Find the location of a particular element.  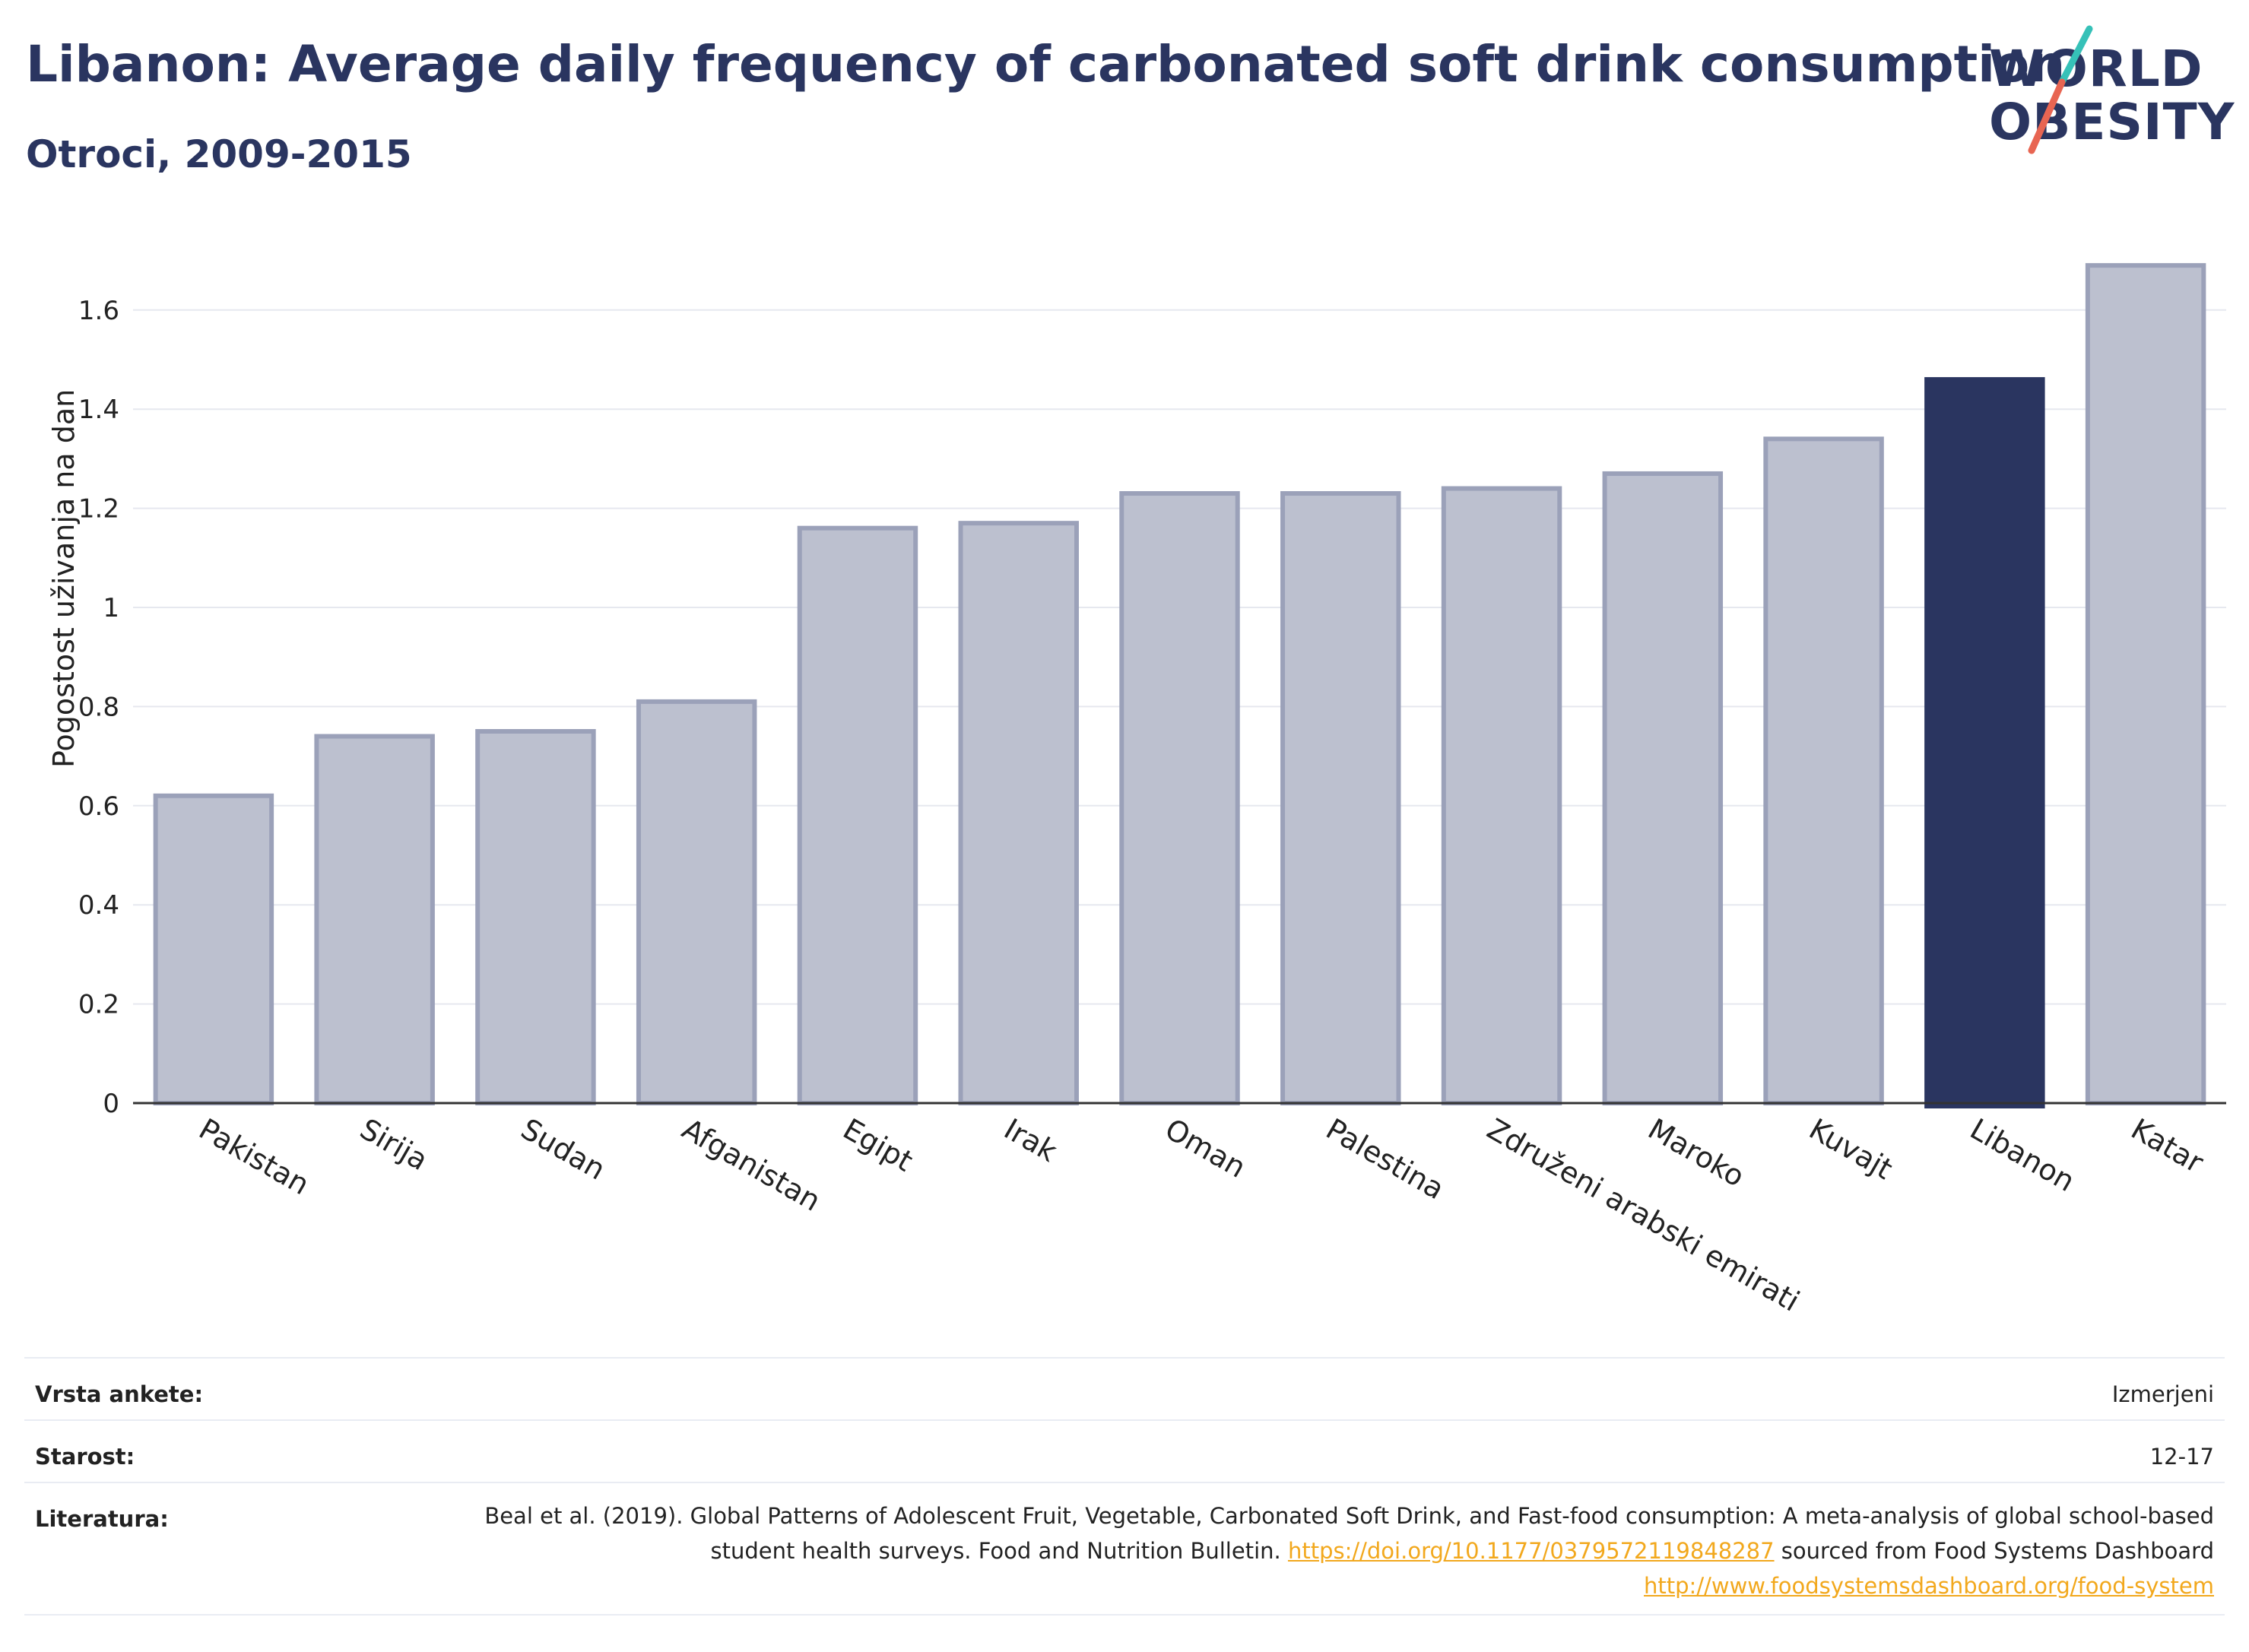

y-tick-label: 1 is located at coordinates (111, 608).